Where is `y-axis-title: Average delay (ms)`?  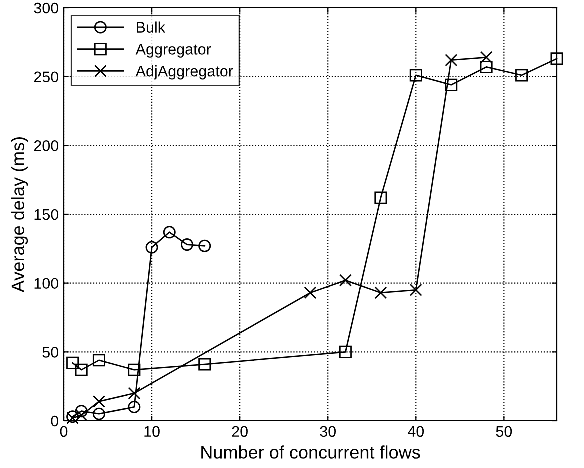 y-axis-title: Average delay (ms) is located at coordinates (19, 215).